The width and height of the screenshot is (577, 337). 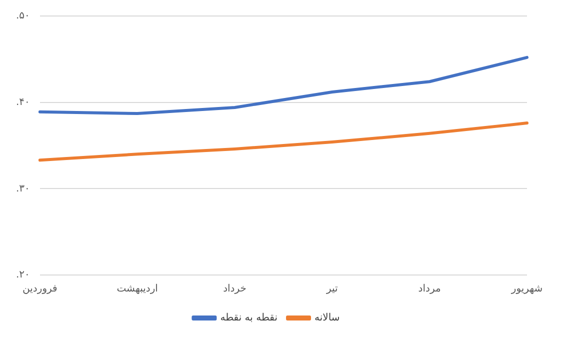 I want to click on legend-label: نقطه به نقطه, so click(x=249, y=318).